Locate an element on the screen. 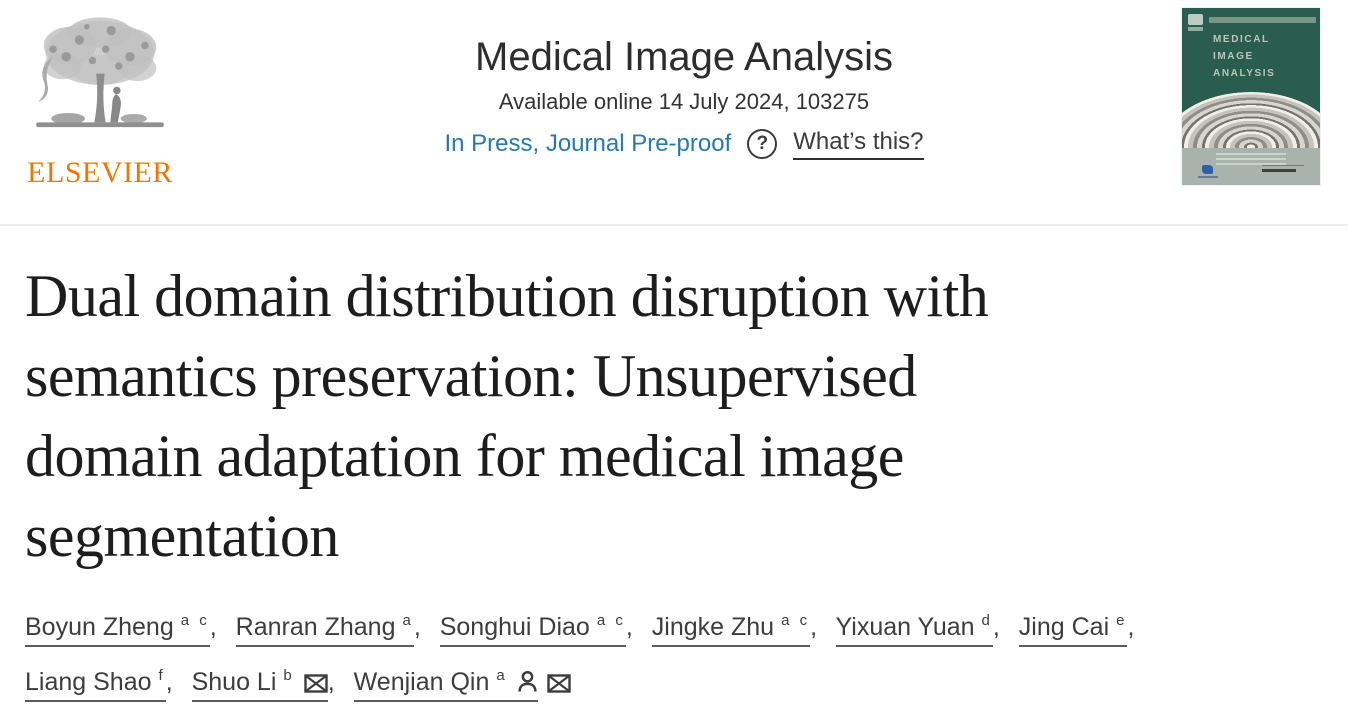 The height and width of the screenshot is (724, 1348). author-link-yixuan-yuan: Yixuan Yuan d is located at coordinates (914, 629).